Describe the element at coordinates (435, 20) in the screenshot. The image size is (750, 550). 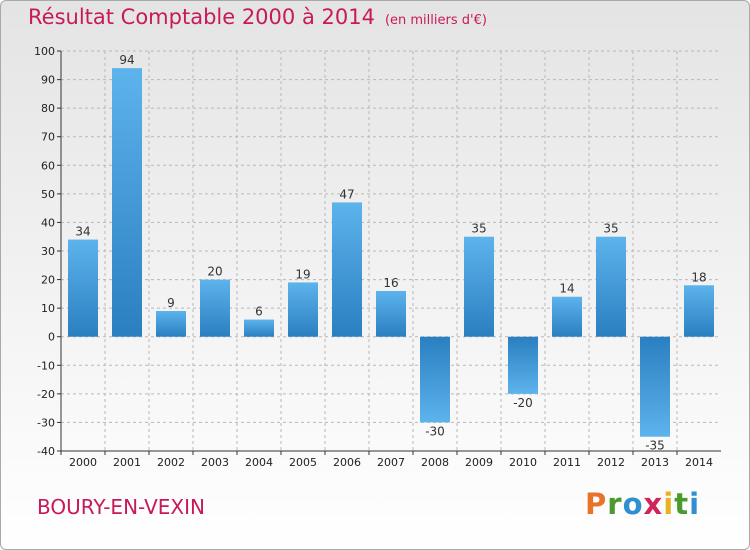
I see `chart-subtitle: (en milliers d'€)` at that location.